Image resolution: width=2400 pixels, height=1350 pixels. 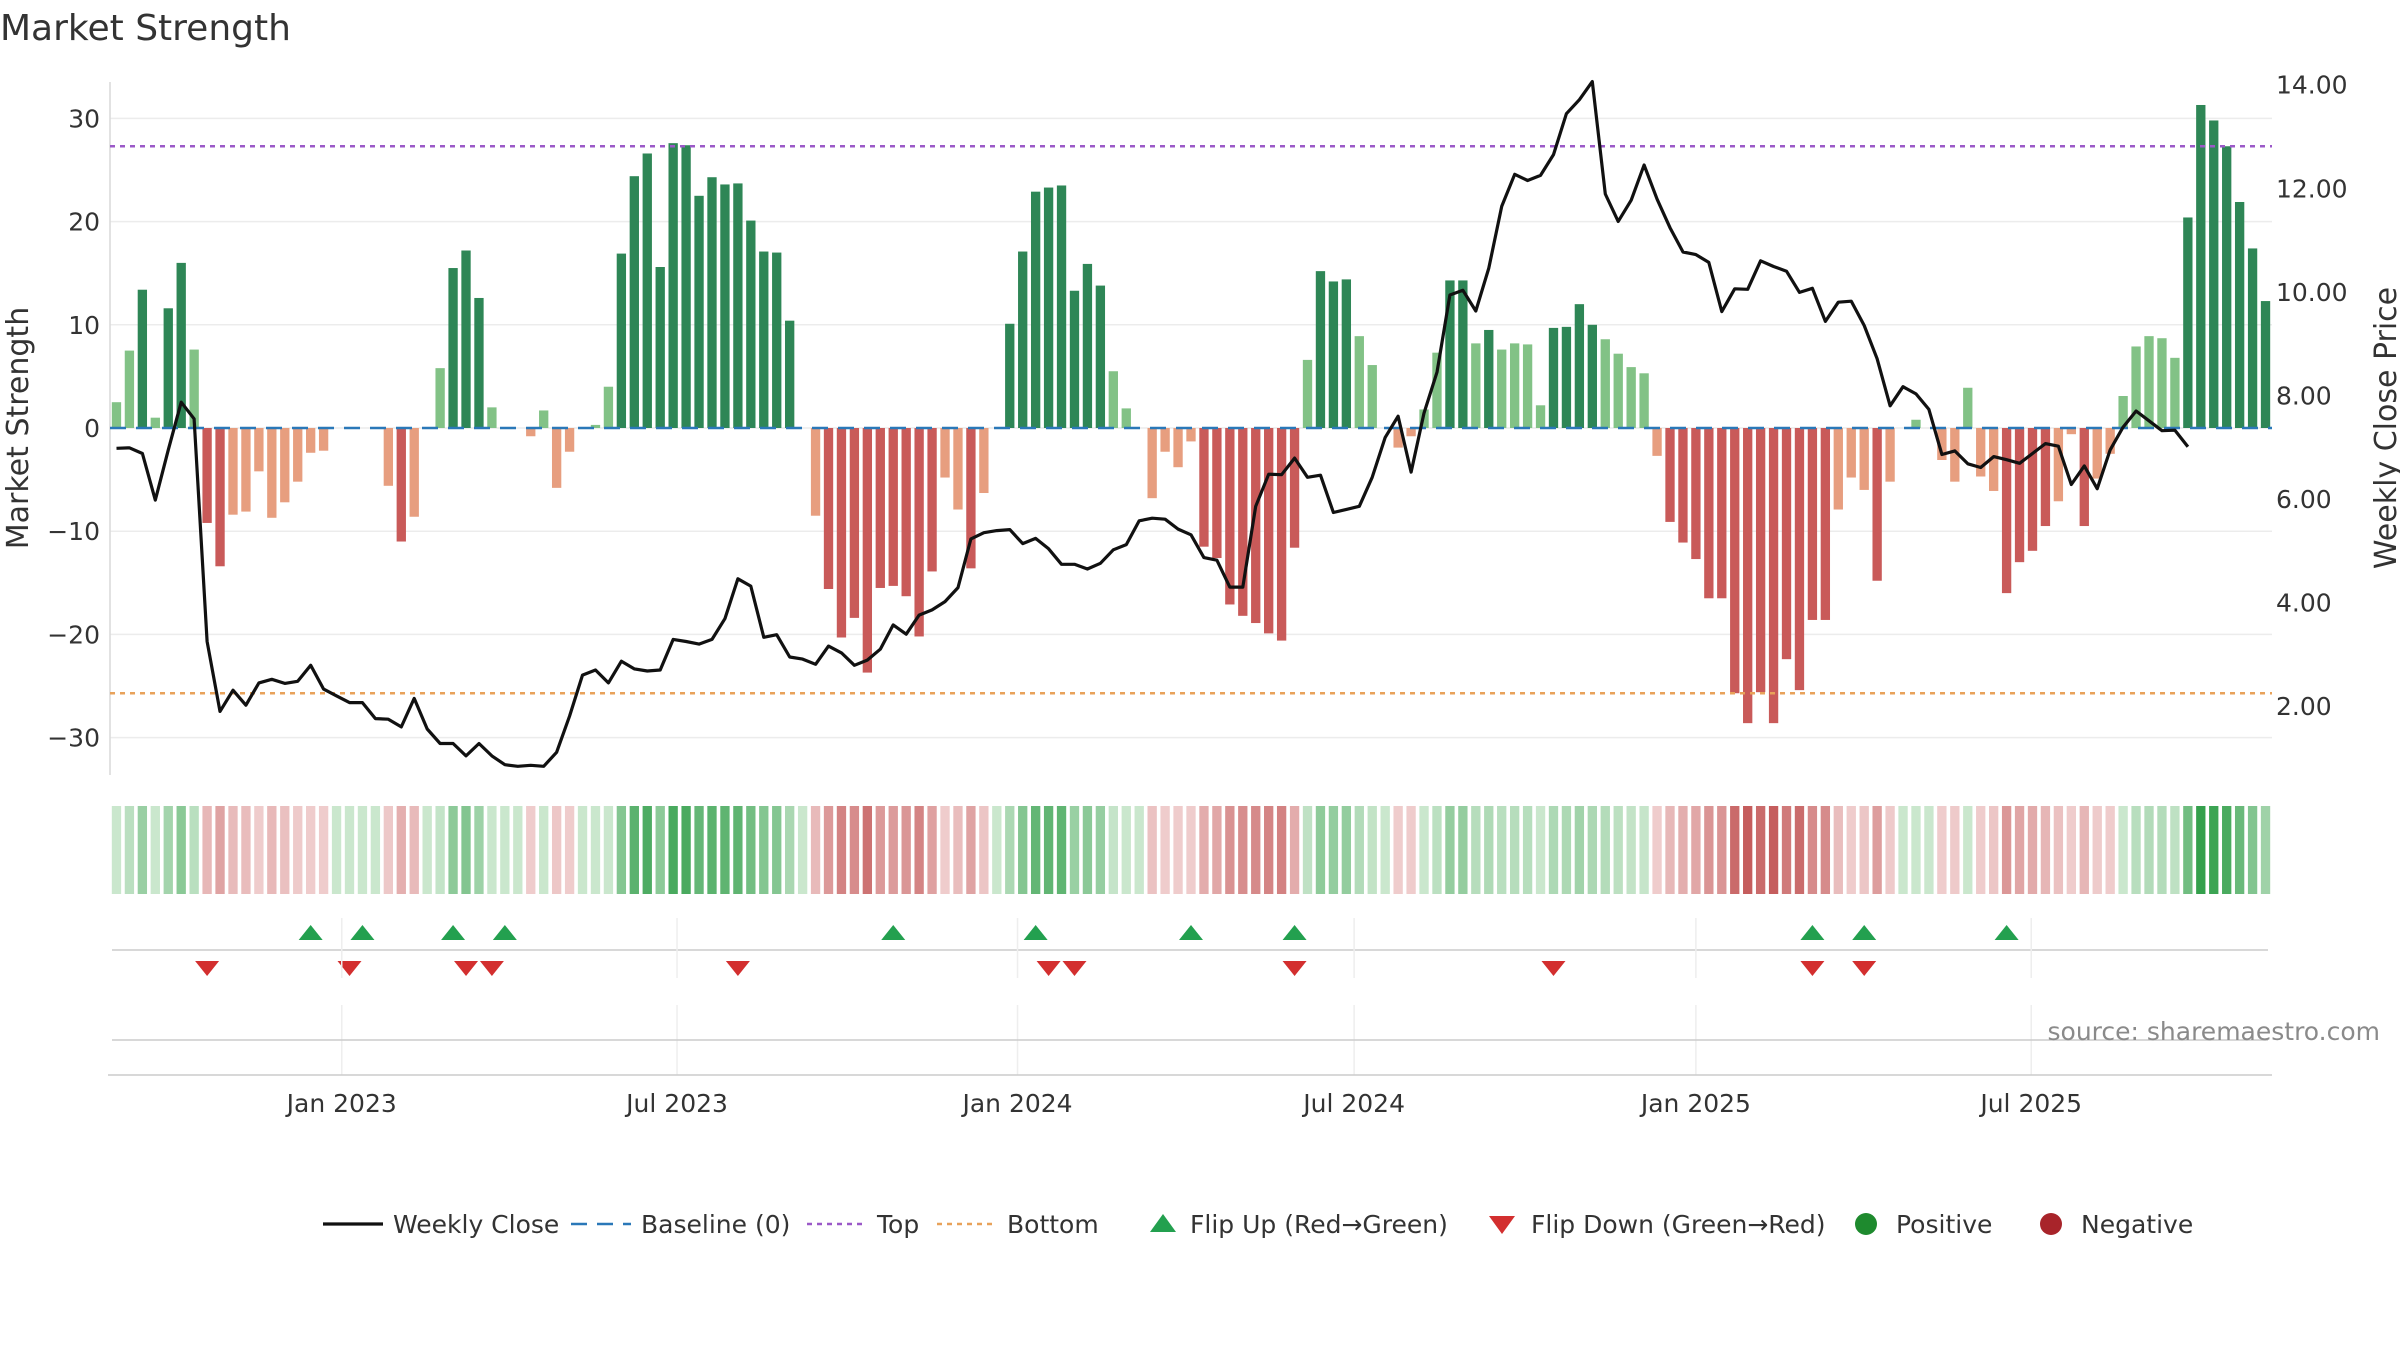 What do you see at coordinates (92, 428) in the screenshot?
I see `y-tick-label: 0` at bounding box center [92, 428].